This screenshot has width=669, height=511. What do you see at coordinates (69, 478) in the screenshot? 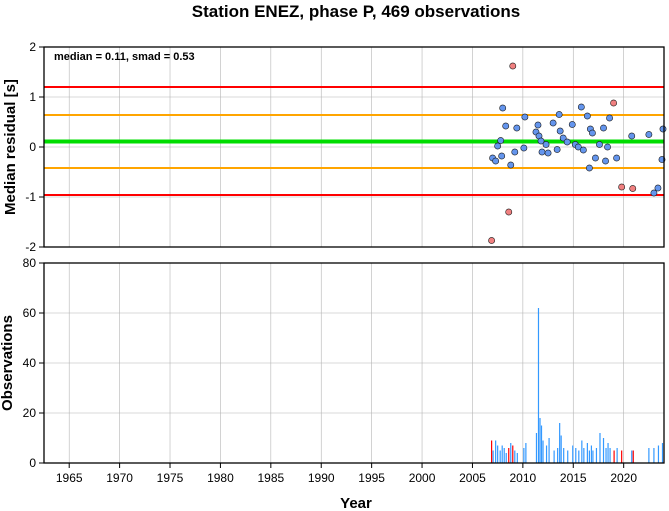
I see `x-tick-label: 1965` at bounding box center [69, 478].